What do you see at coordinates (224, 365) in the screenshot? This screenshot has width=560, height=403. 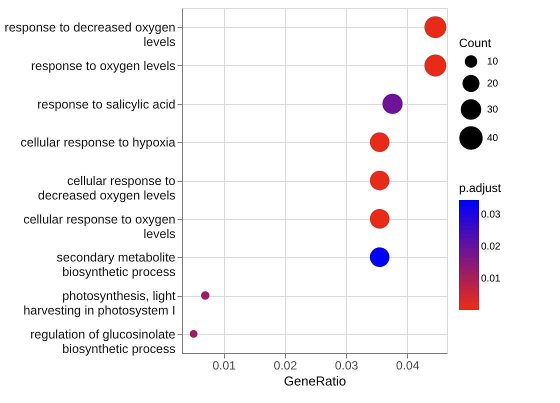 I see `x-tick-label: 0.01` at bounding box center [224, 365].